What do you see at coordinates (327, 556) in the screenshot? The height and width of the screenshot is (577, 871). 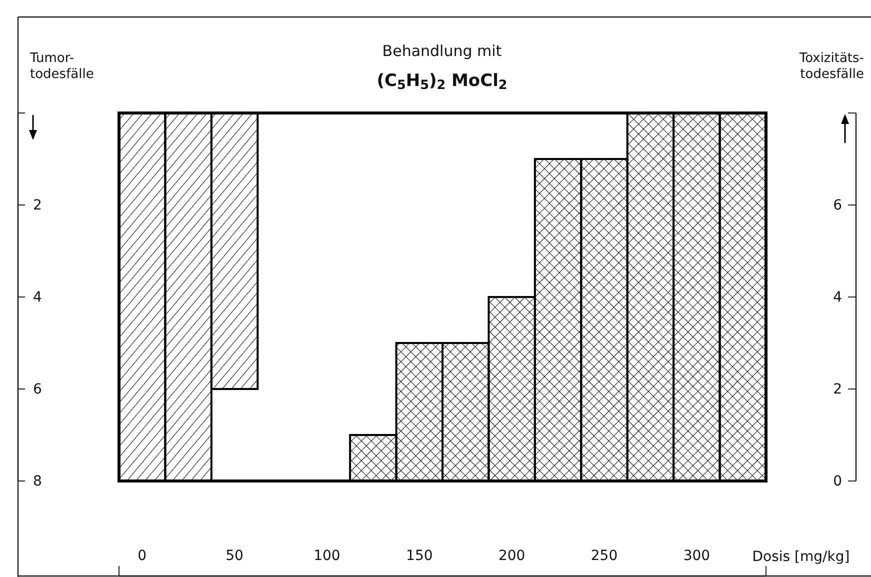 I see `x-tick-label: 100` at bounding box center [327, 556].